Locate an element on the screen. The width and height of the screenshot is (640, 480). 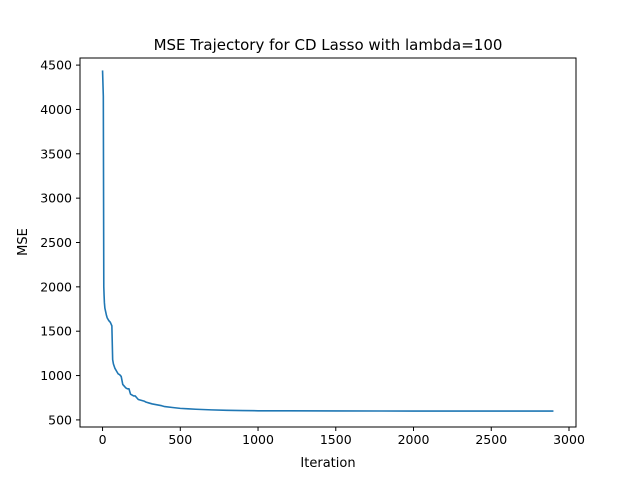
x-tick-label: 1000 is located at coordinates (258, 439).